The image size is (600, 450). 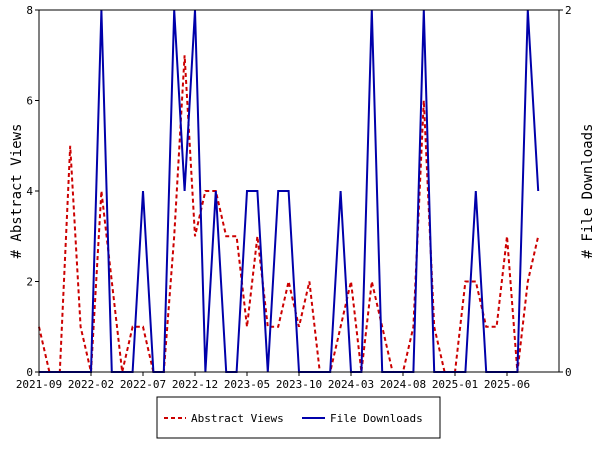 What do you see at coordinates (195, 384) in the screenshot?
I see `x-tick-label: 2022-12` at bounding box center [195, 384].